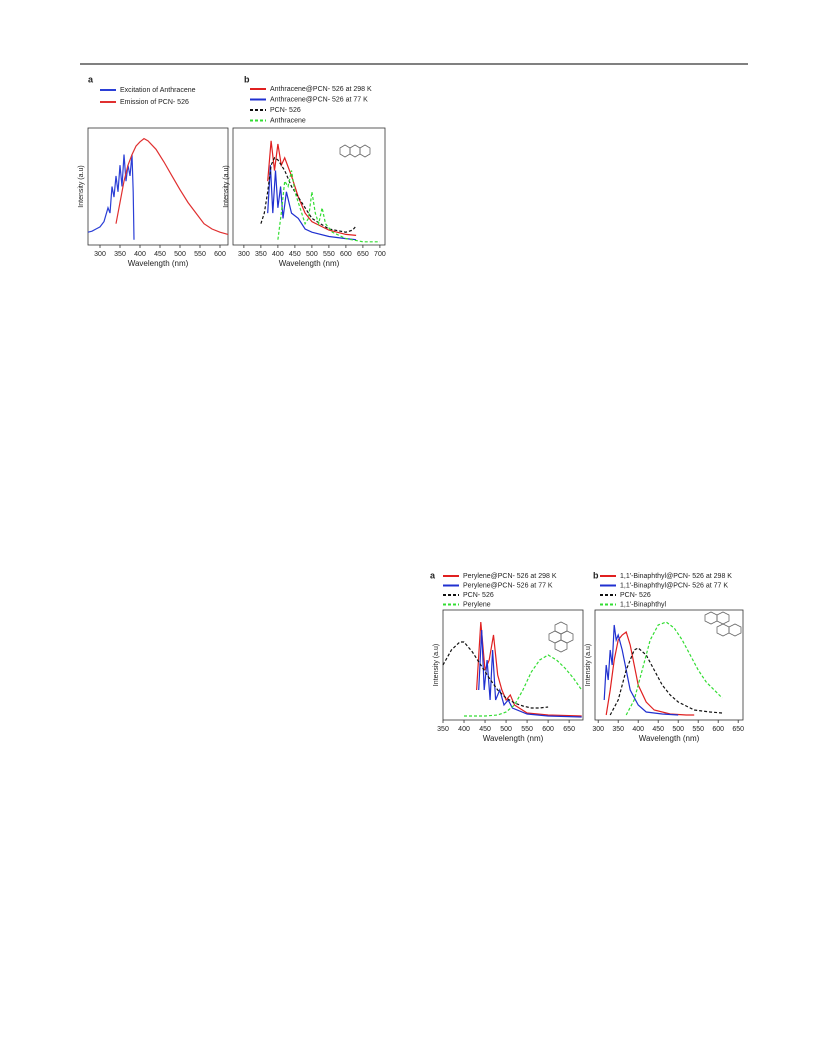  Describe the element at coordinates (477, 604) in the screenshot. I see `legend-label: Perylene` at that location.